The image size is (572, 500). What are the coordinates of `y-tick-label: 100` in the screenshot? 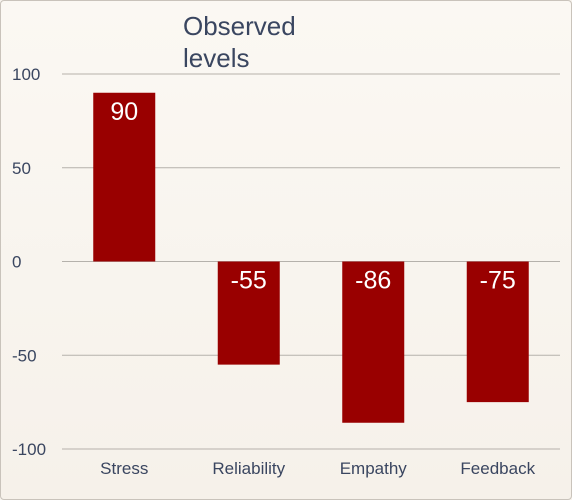 It's located at (26, 74).